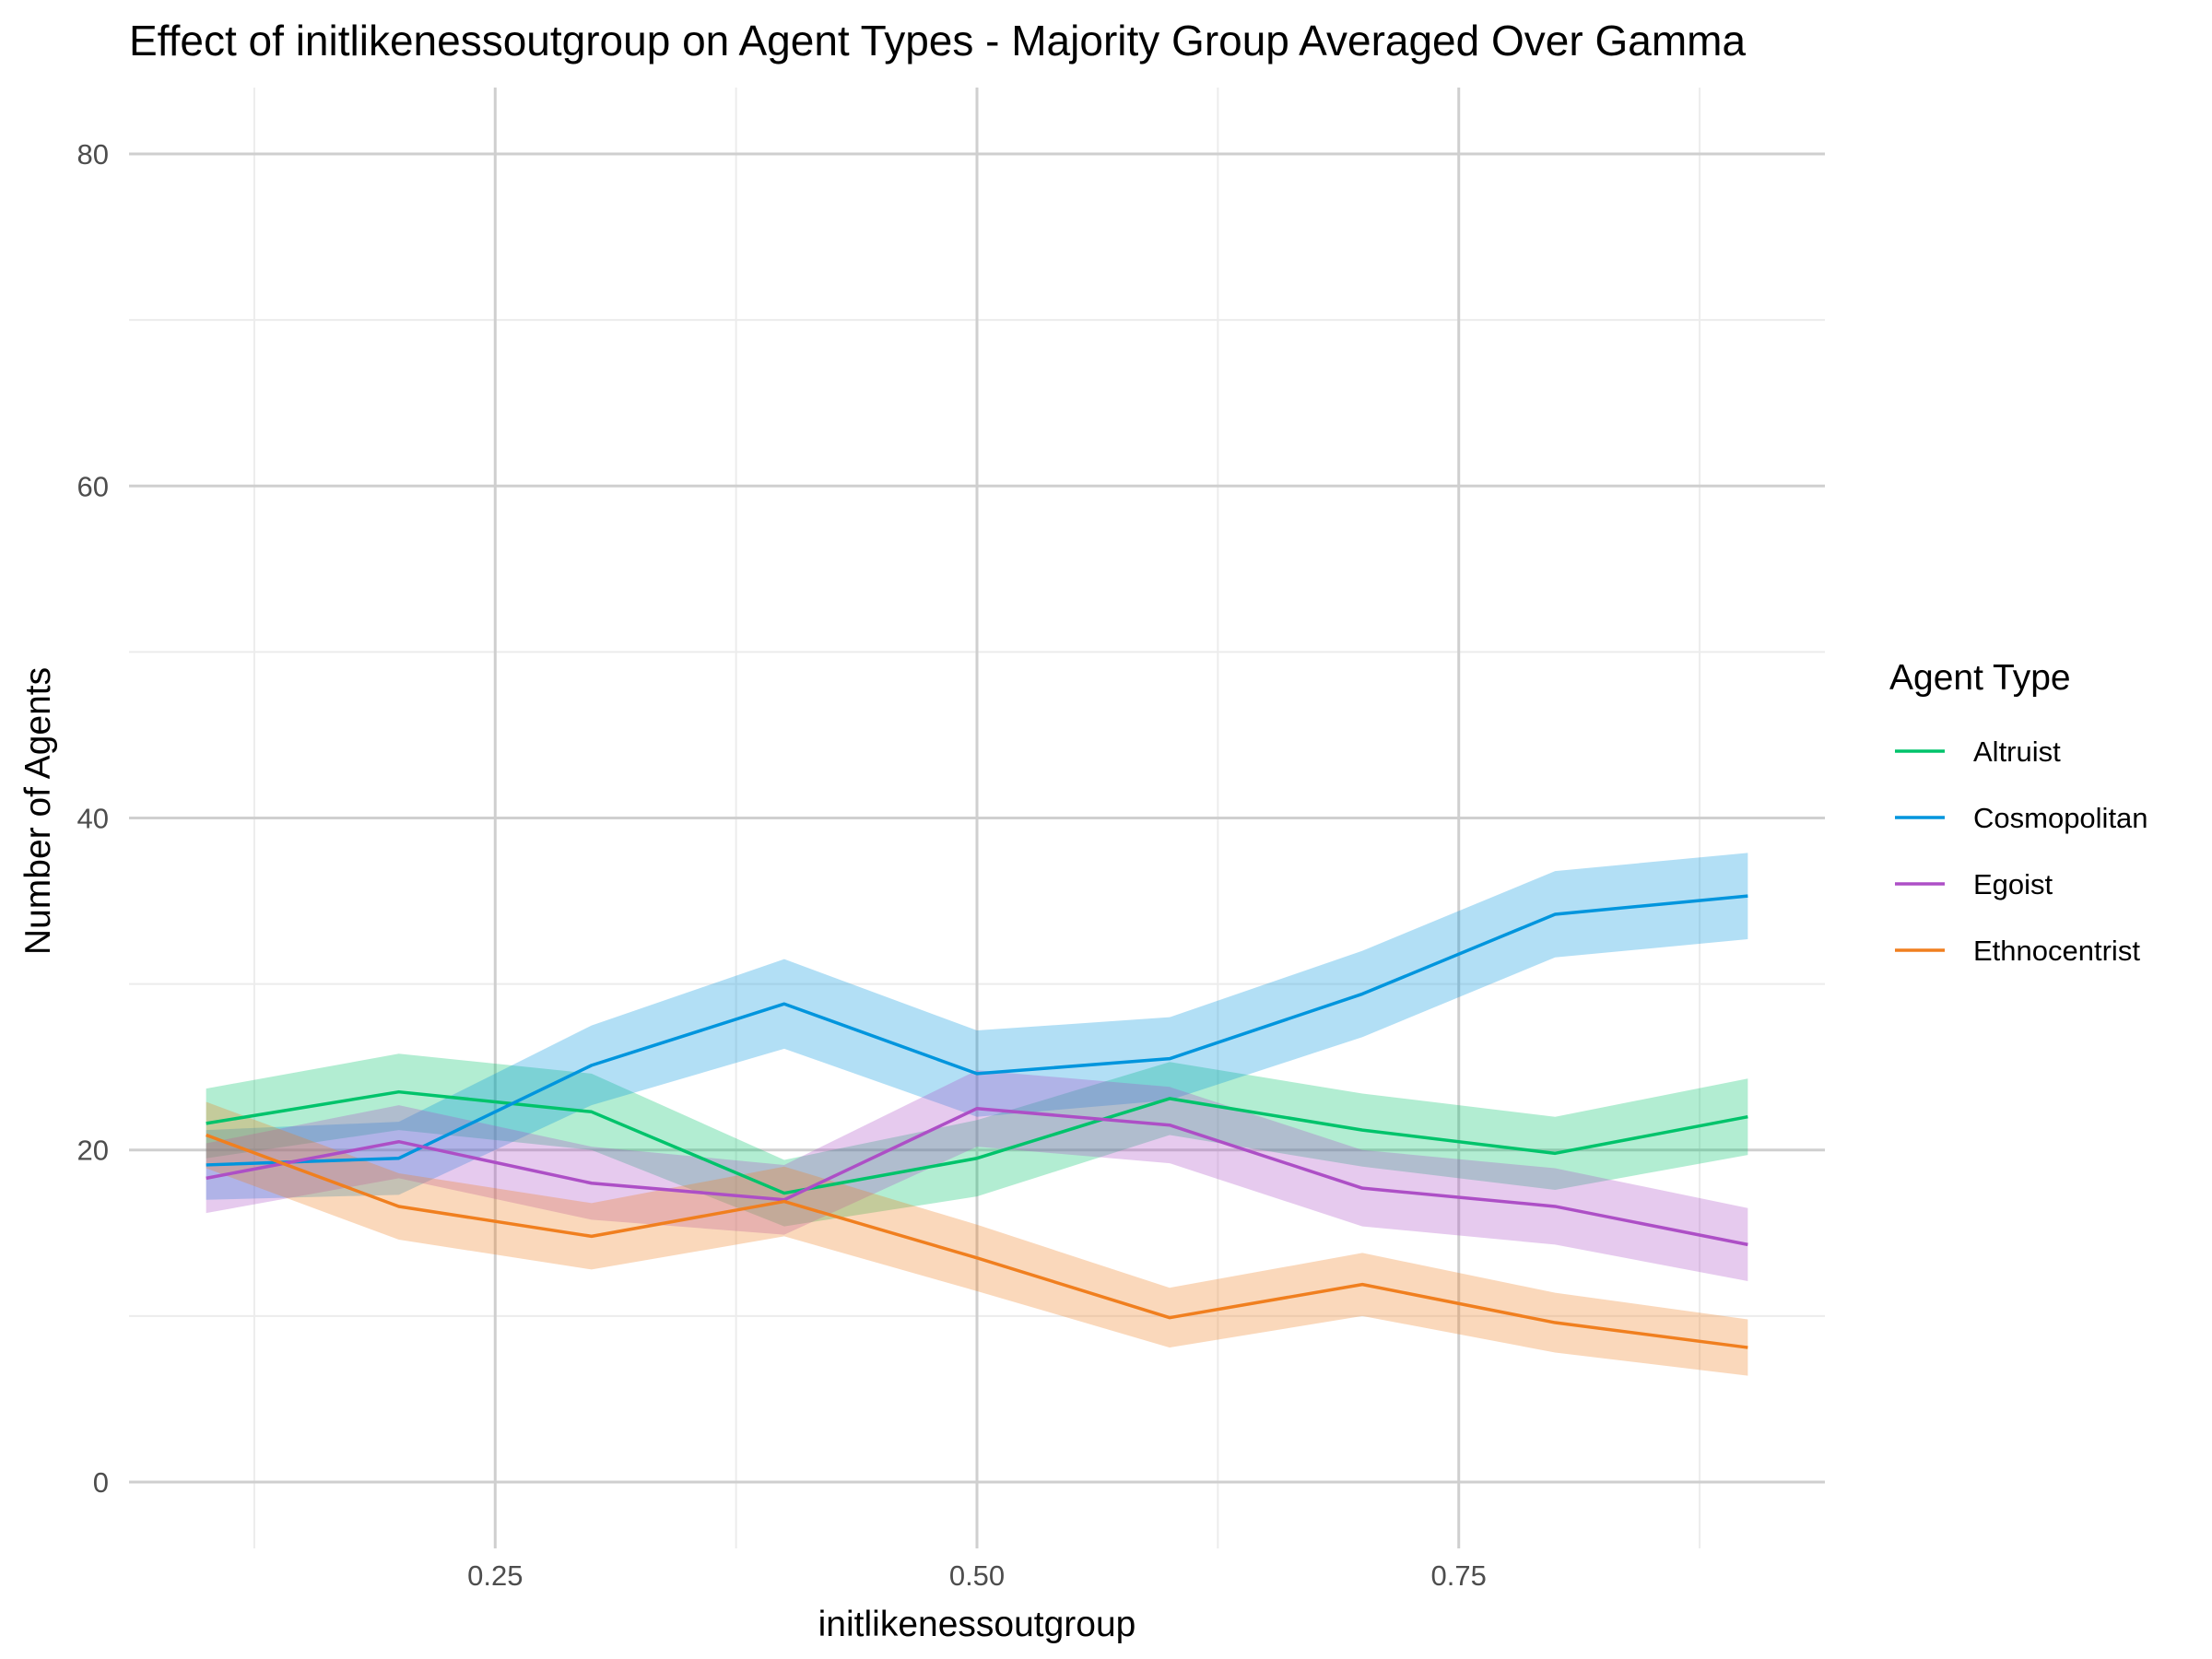 The image size is (2212, 1659). What do you see at coordinates (93, 1151) in the screenshot?
I see `y-tick-label: 20` at bounding box center [93, 1151].